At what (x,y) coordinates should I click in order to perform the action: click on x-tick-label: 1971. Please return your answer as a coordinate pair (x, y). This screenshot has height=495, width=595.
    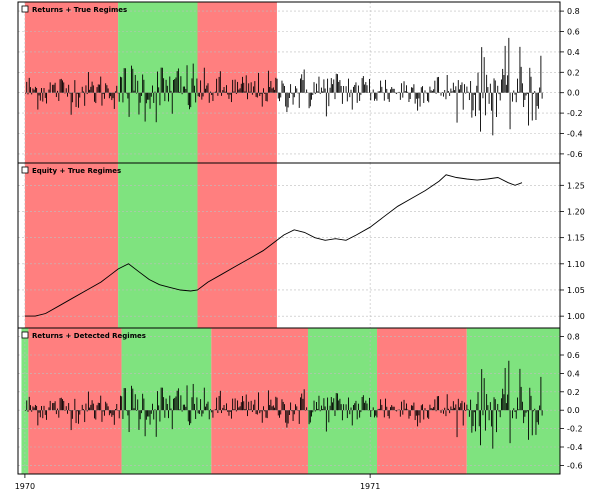
    Looking at the image, I should click on (370, 486).